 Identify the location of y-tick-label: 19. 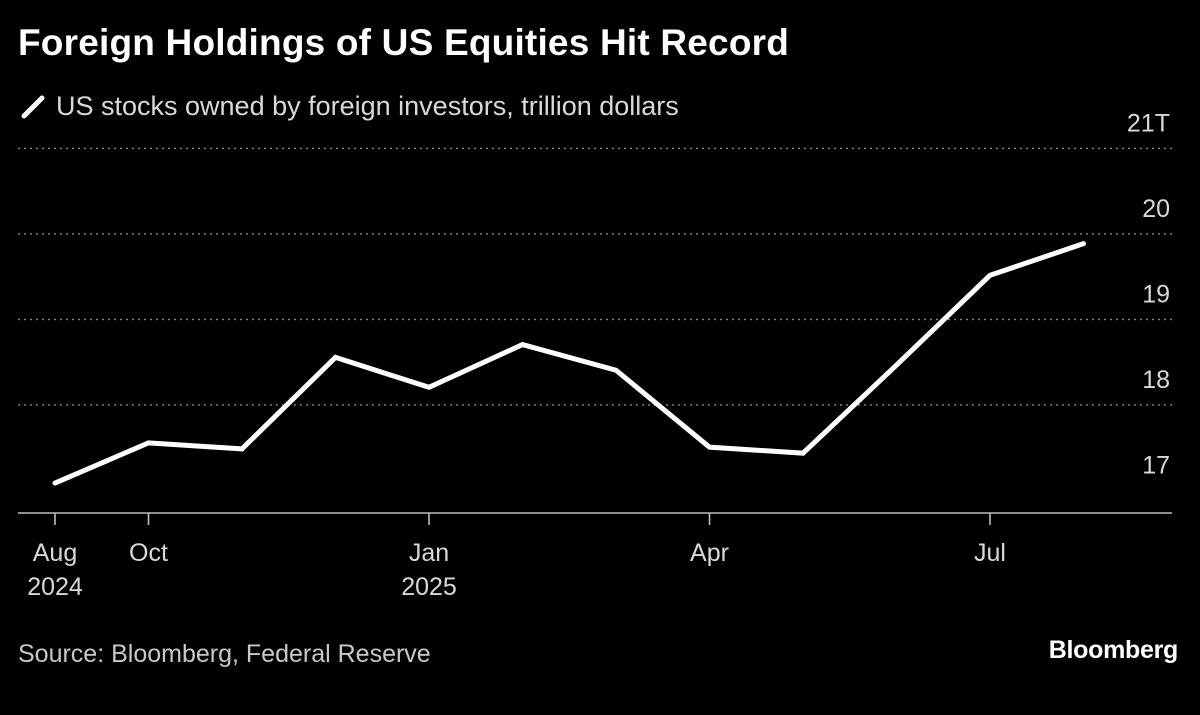
(1156, 294).